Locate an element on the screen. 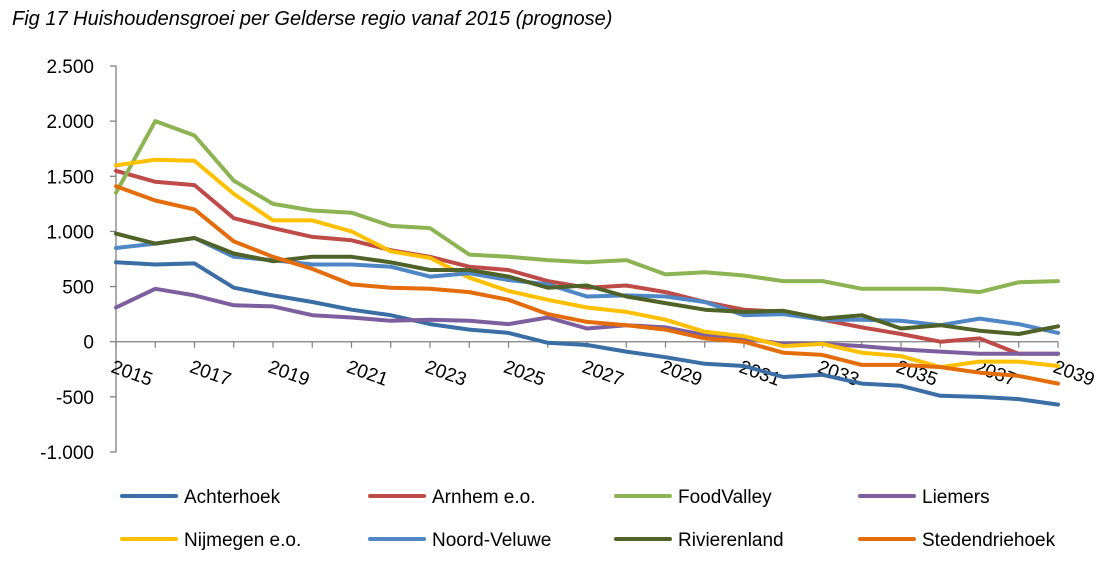 The height and width of the screenshot is (565, 1107). y-tick-label: 1.500 is located at coordinates (70, 177).